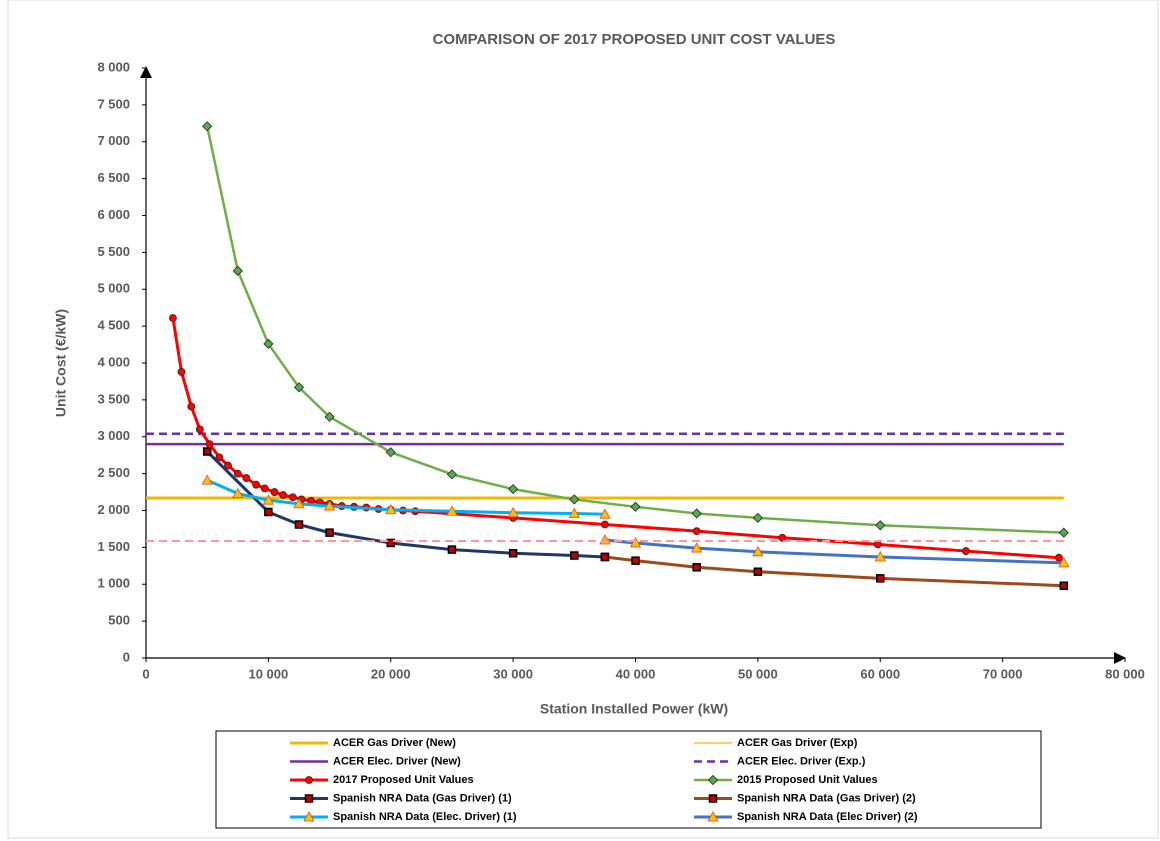 The width and height of the screenshot is (1160, 841). I want to click on x-tick-label: 80 000, so click(1125, 673).